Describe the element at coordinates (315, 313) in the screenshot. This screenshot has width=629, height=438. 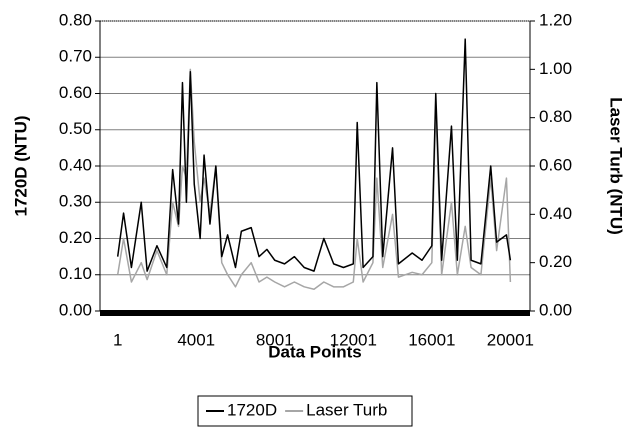
I see `plot-floor` at that location.